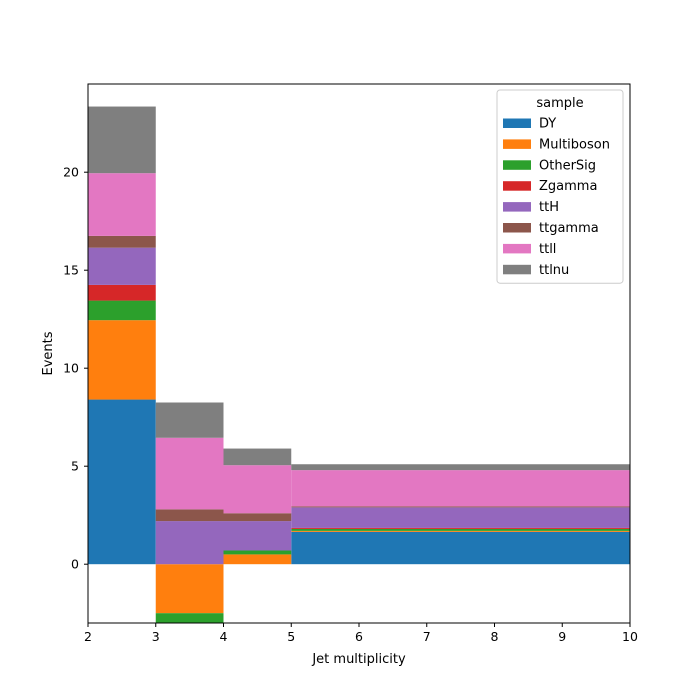 The image size is (700, 700). I want to click on legend-item-multiboson: Multiboson, so click(556, 144).